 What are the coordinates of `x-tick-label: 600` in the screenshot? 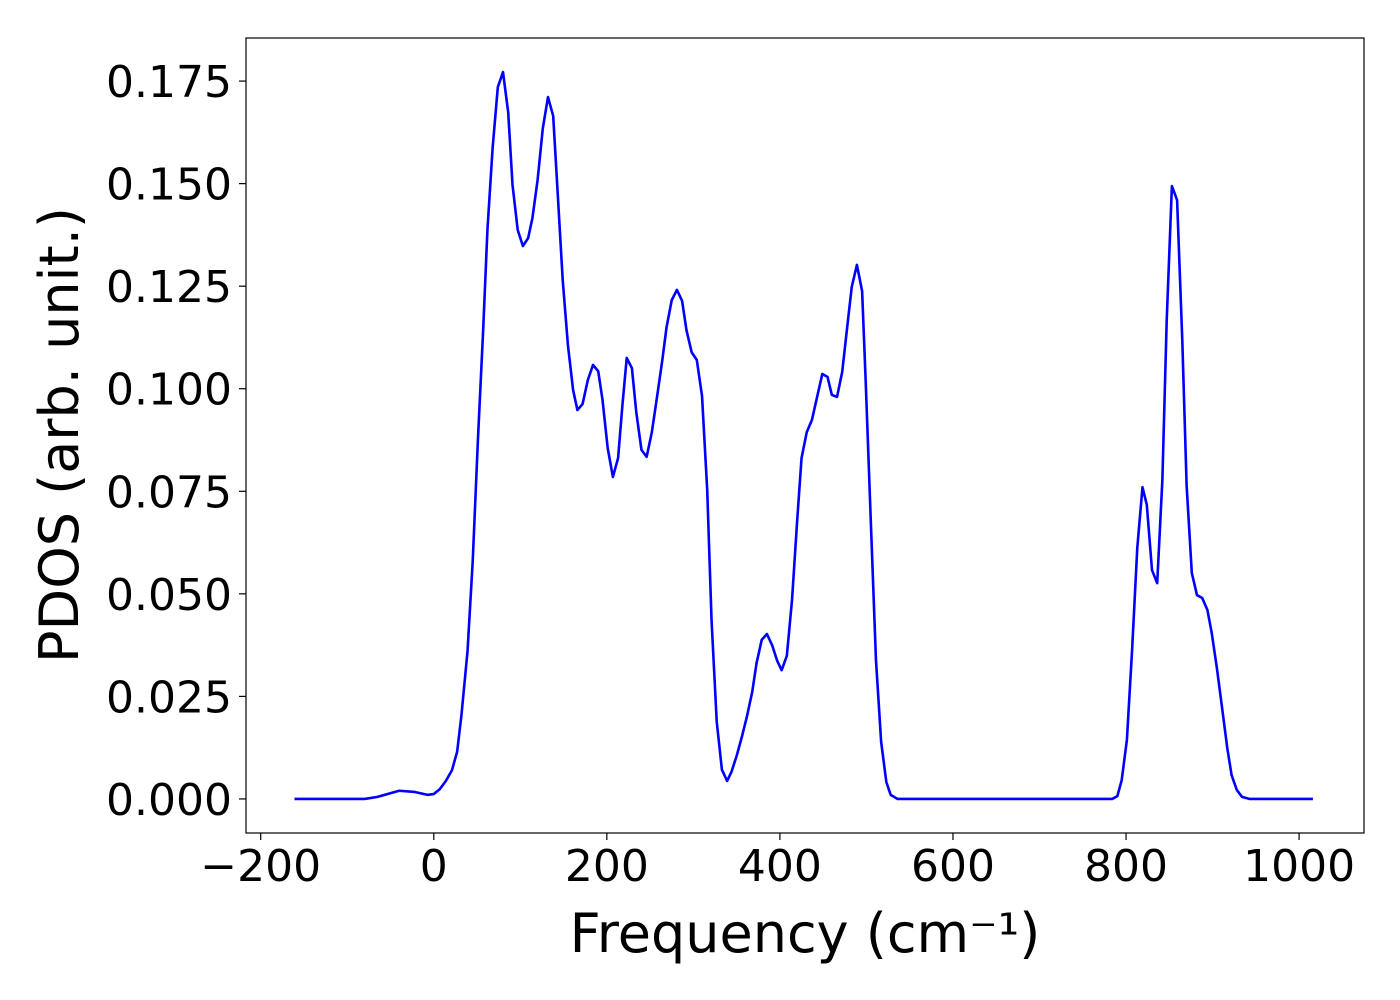 It's located at (953, 866).